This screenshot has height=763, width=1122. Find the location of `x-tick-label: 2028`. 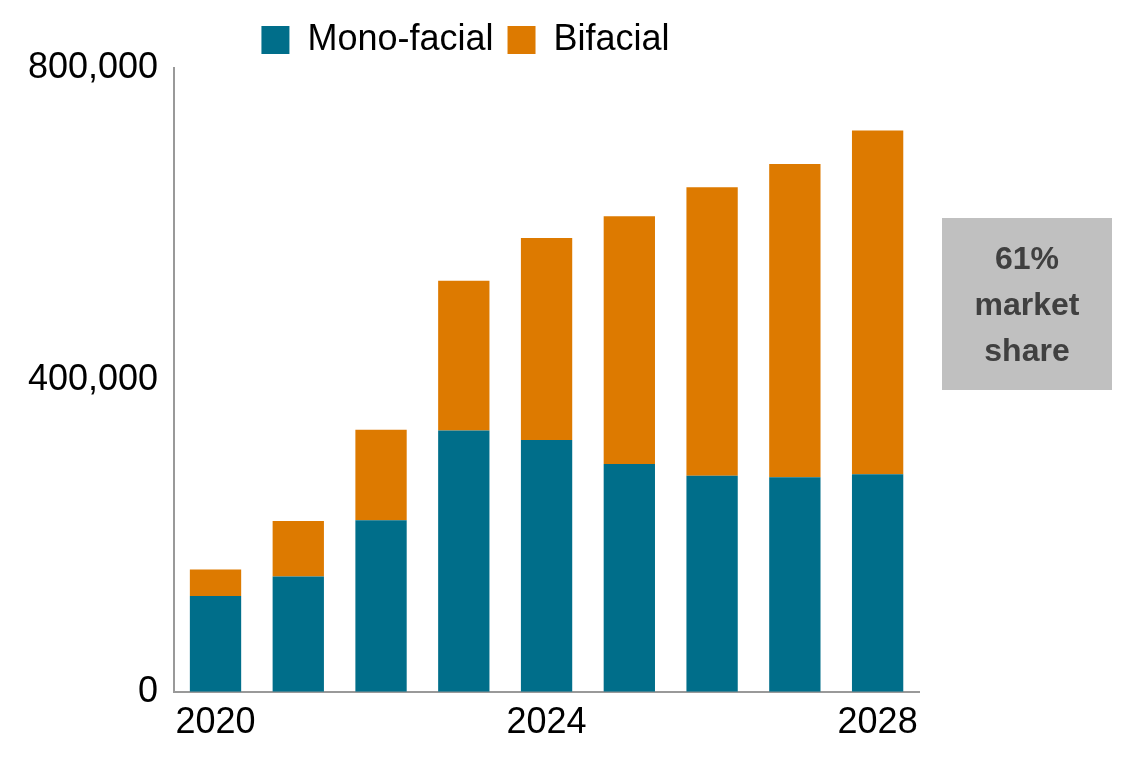

x-tick-label: 2028 is located at coordinates (877, 721).